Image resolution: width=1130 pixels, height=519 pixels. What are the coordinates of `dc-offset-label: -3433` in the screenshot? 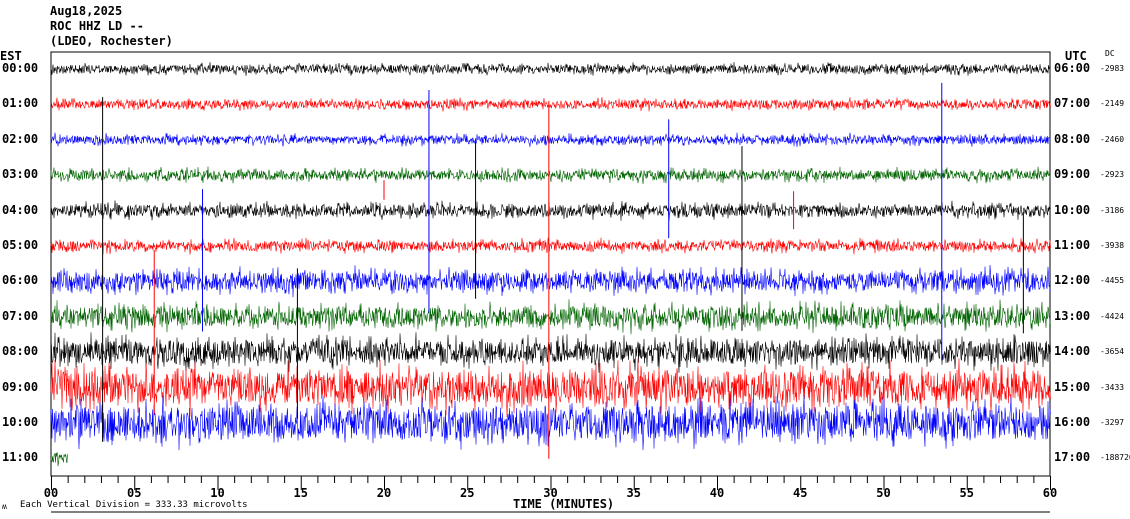 It's located at (1112, 387).